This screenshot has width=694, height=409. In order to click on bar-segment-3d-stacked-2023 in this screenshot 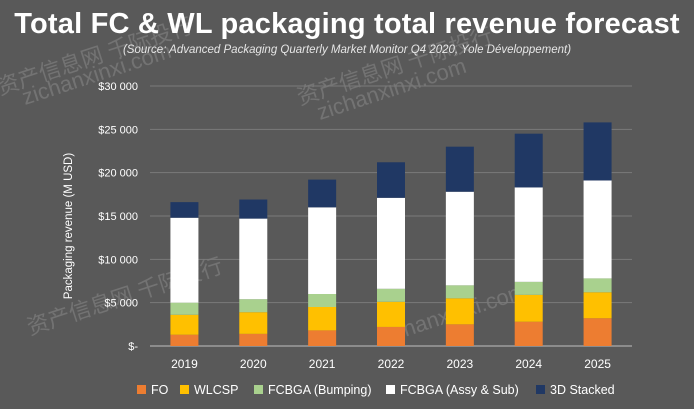, I will do `click(459, 169)`.